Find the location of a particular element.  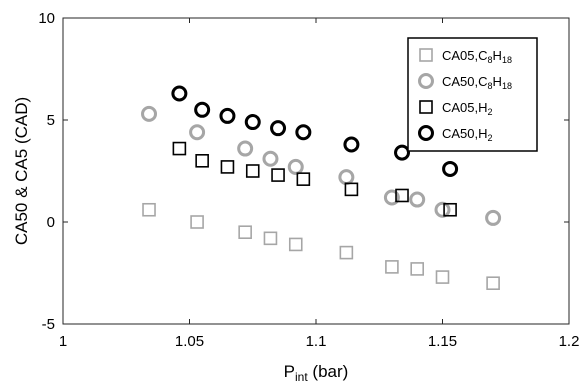

x-axis-label-subscript: int is located at coordinates (301, 377).